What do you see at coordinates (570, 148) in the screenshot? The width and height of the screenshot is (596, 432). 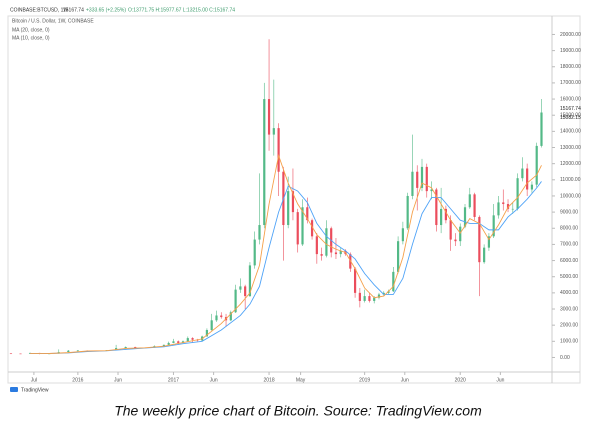 I see `y-tick-label: 13000.00` at bounding box center [570, 148].